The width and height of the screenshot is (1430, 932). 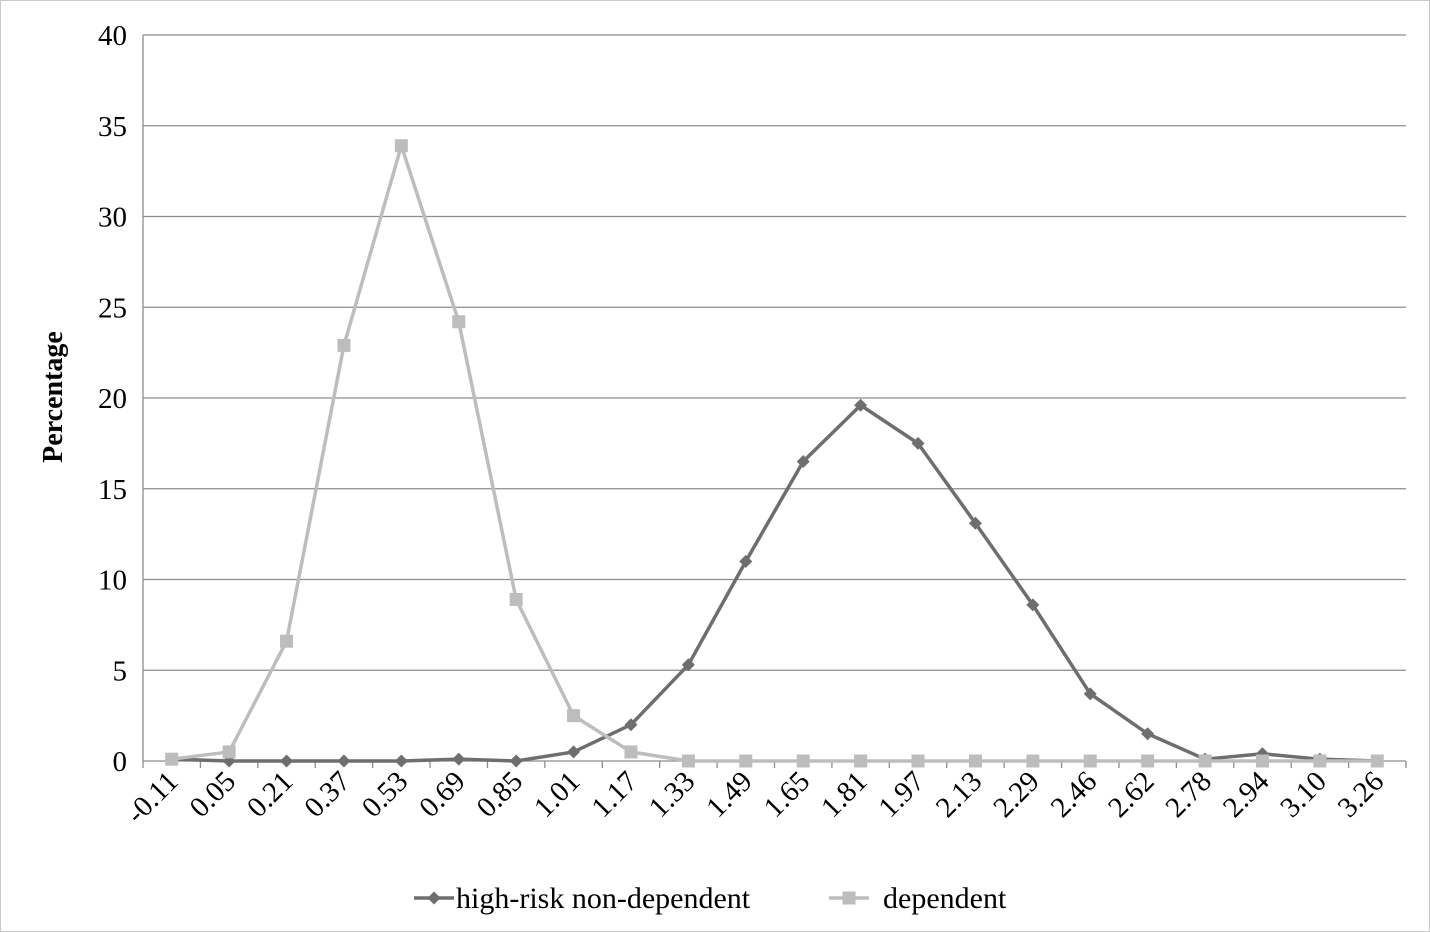 What do you see at coordinates (557, 794) in the screenshot?
I see `x-tick-label: 1.01` at bounding box center [557, 794].